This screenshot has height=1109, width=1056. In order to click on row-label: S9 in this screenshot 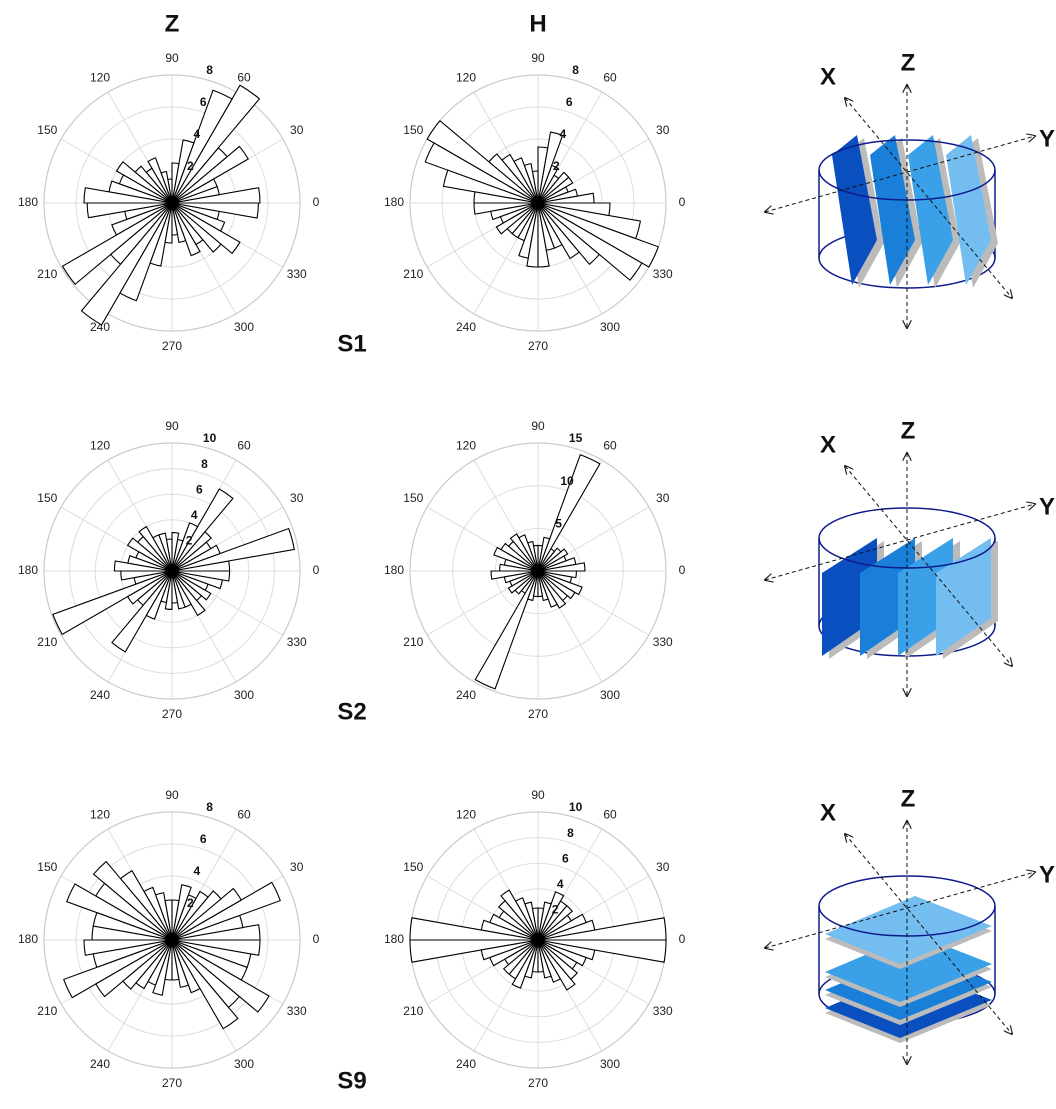, I will do `click(351, 1080)`.